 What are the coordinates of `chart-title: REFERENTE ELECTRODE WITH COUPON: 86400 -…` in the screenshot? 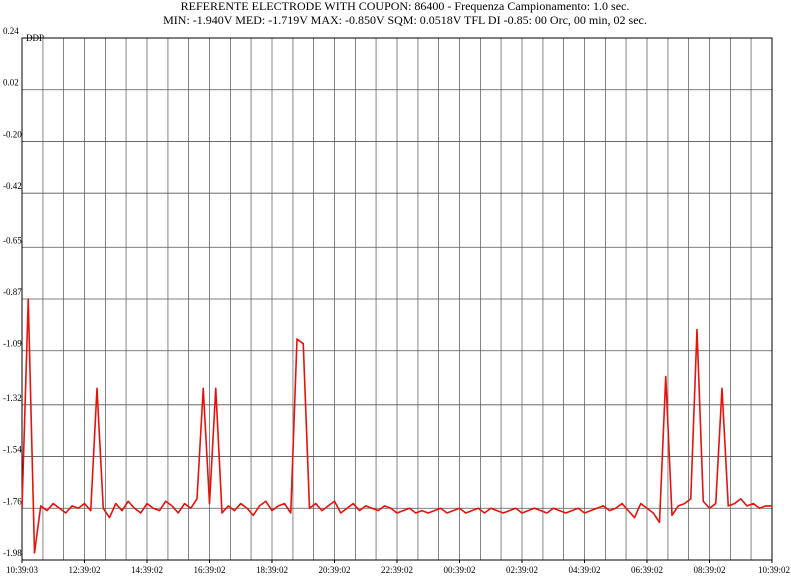 It's located at (405, 6).